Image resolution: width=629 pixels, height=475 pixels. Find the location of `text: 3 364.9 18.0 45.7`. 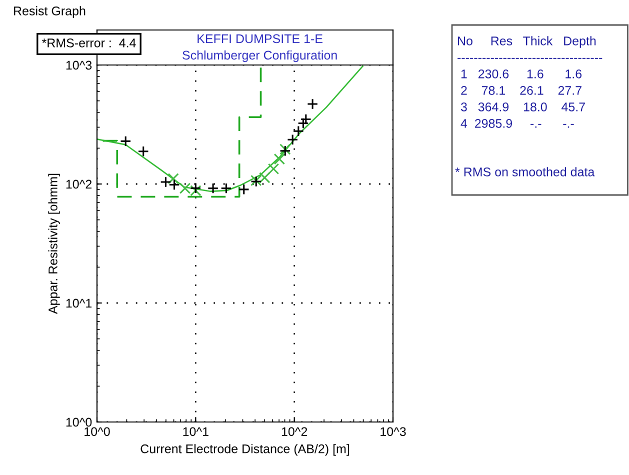

text: 3 364.9 18.0 45.7 is located at coordinates (522, 107).